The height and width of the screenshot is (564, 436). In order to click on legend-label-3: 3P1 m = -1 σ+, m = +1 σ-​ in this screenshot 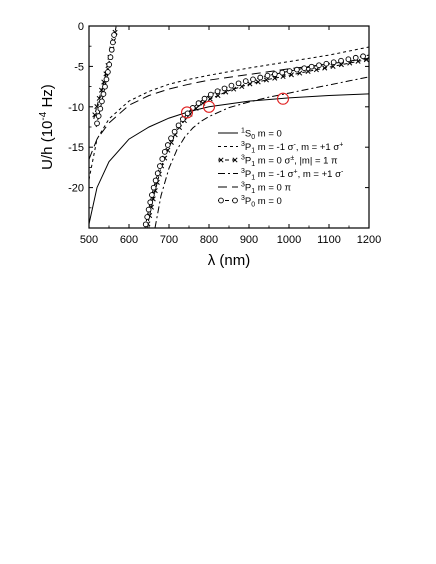, I will do `click(292, 175)`.